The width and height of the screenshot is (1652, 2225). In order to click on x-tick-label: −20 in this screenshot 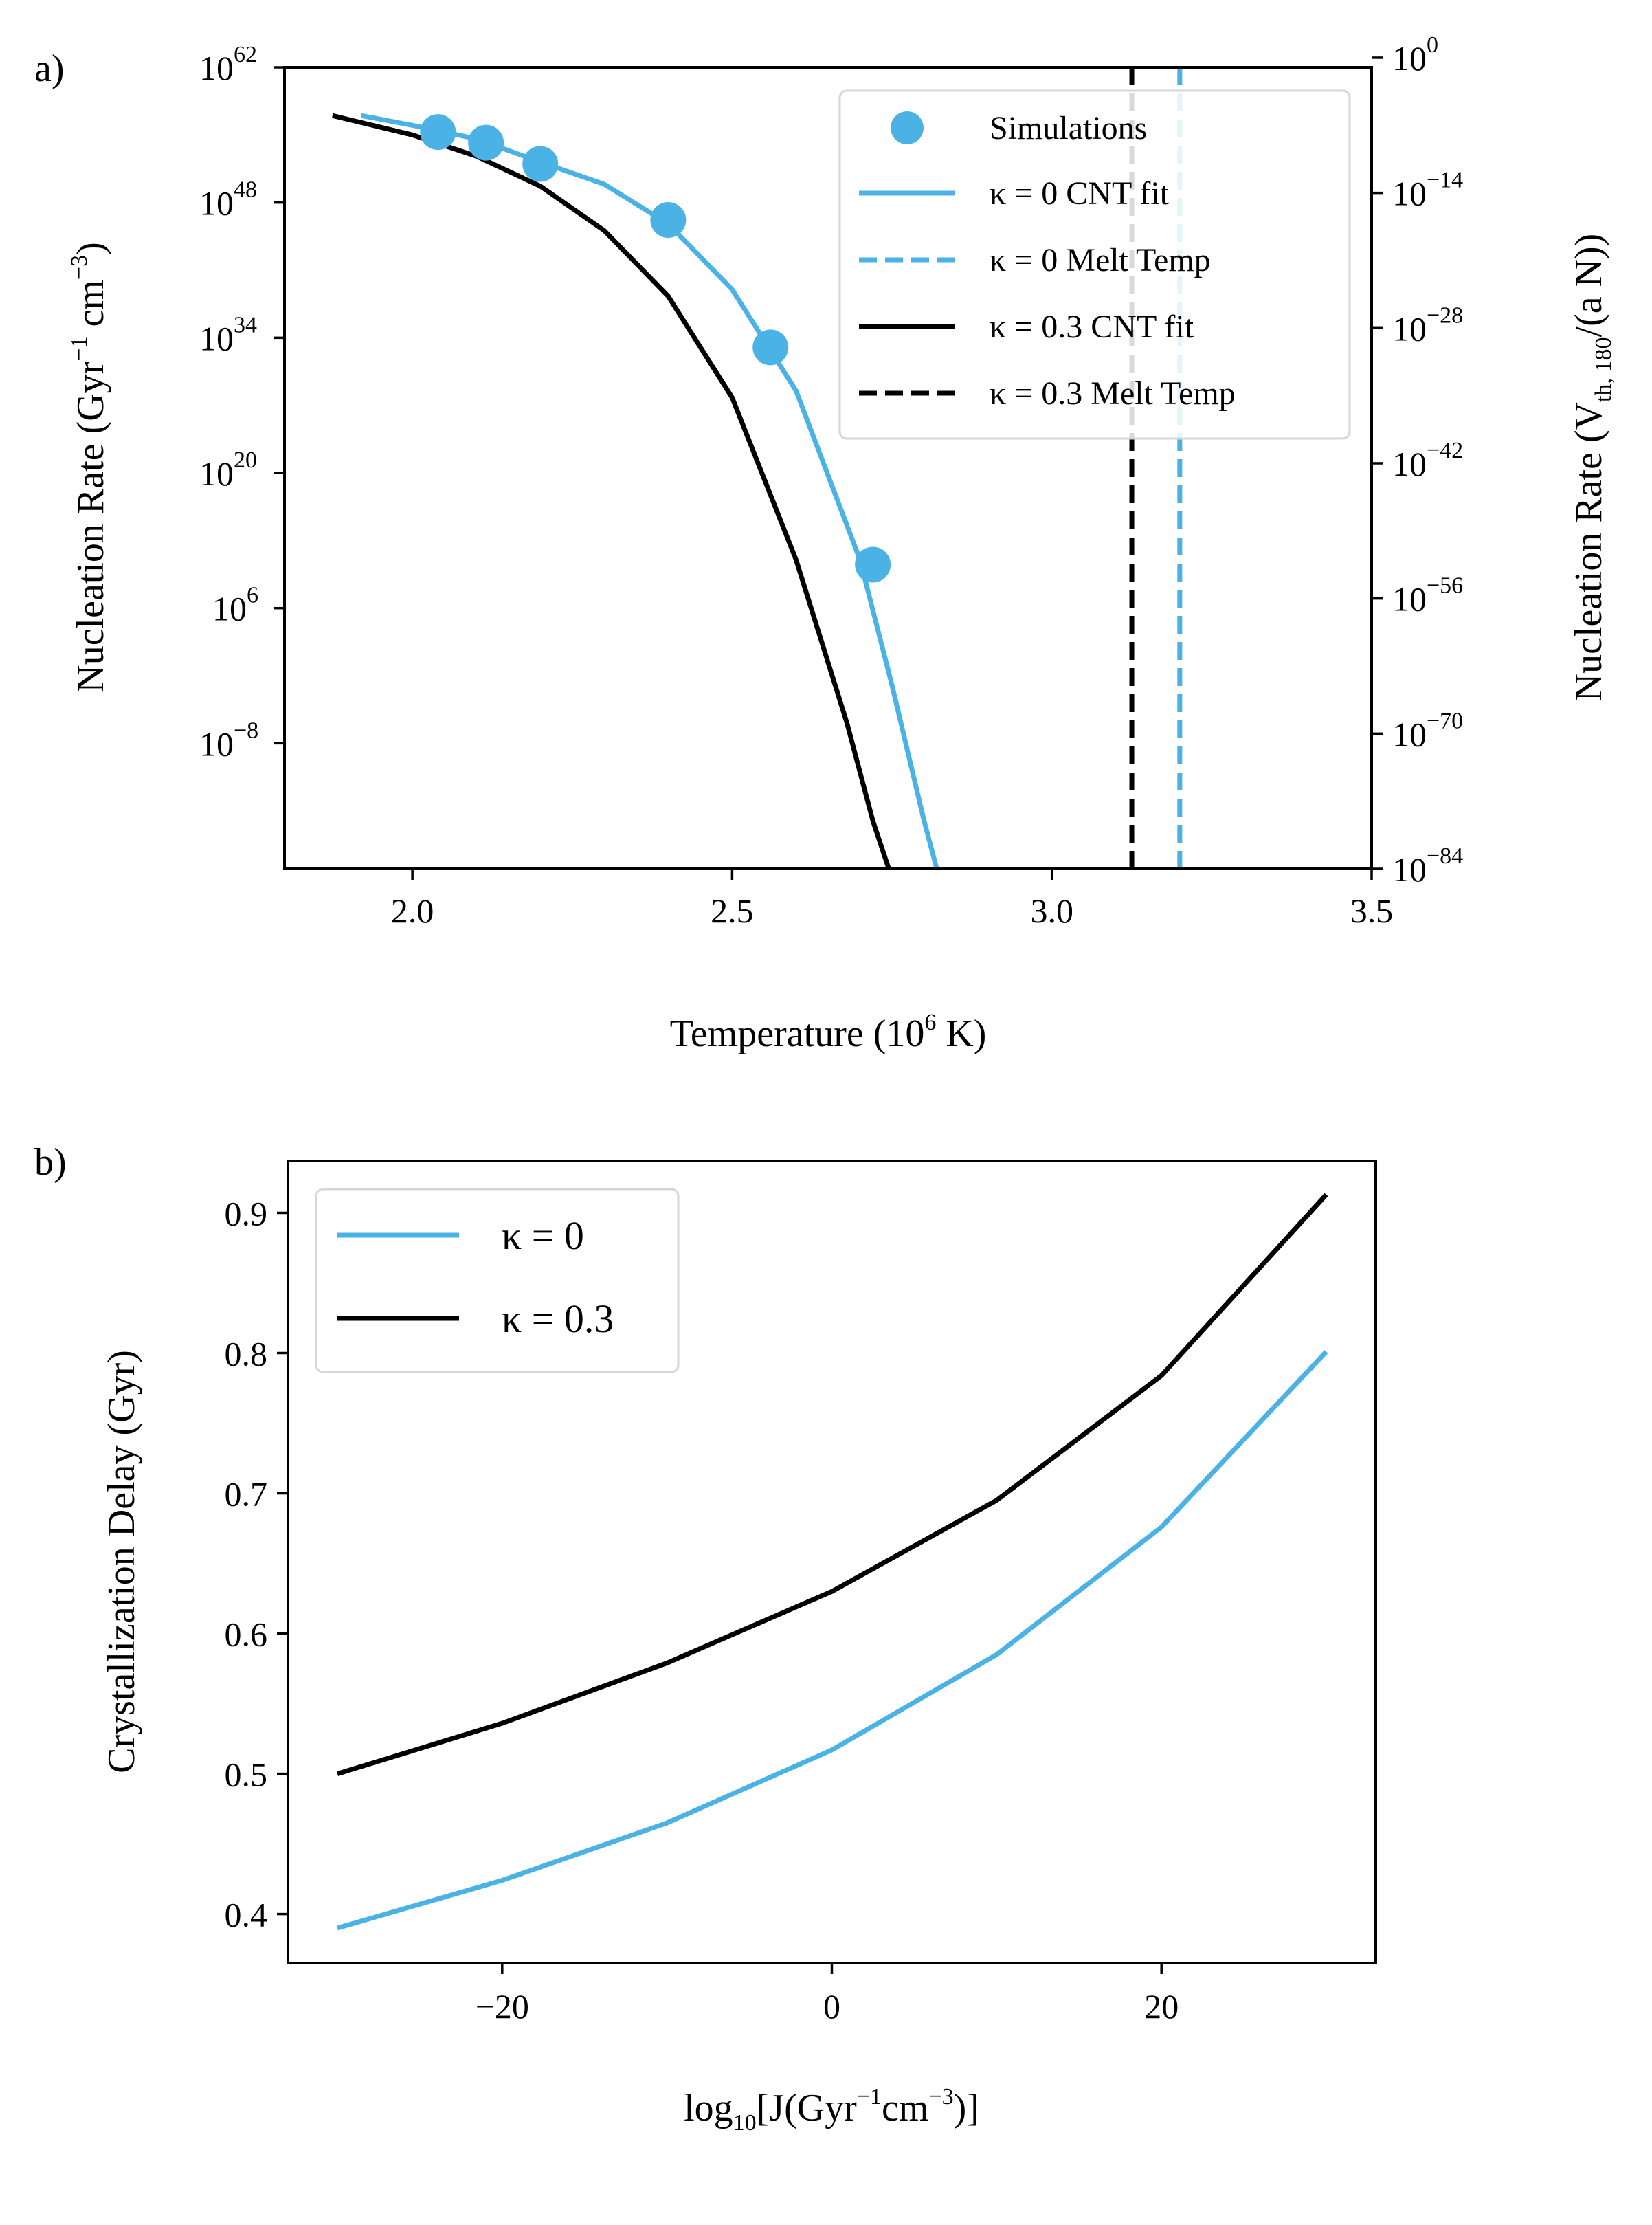, I will do `click(502, 2006)`.